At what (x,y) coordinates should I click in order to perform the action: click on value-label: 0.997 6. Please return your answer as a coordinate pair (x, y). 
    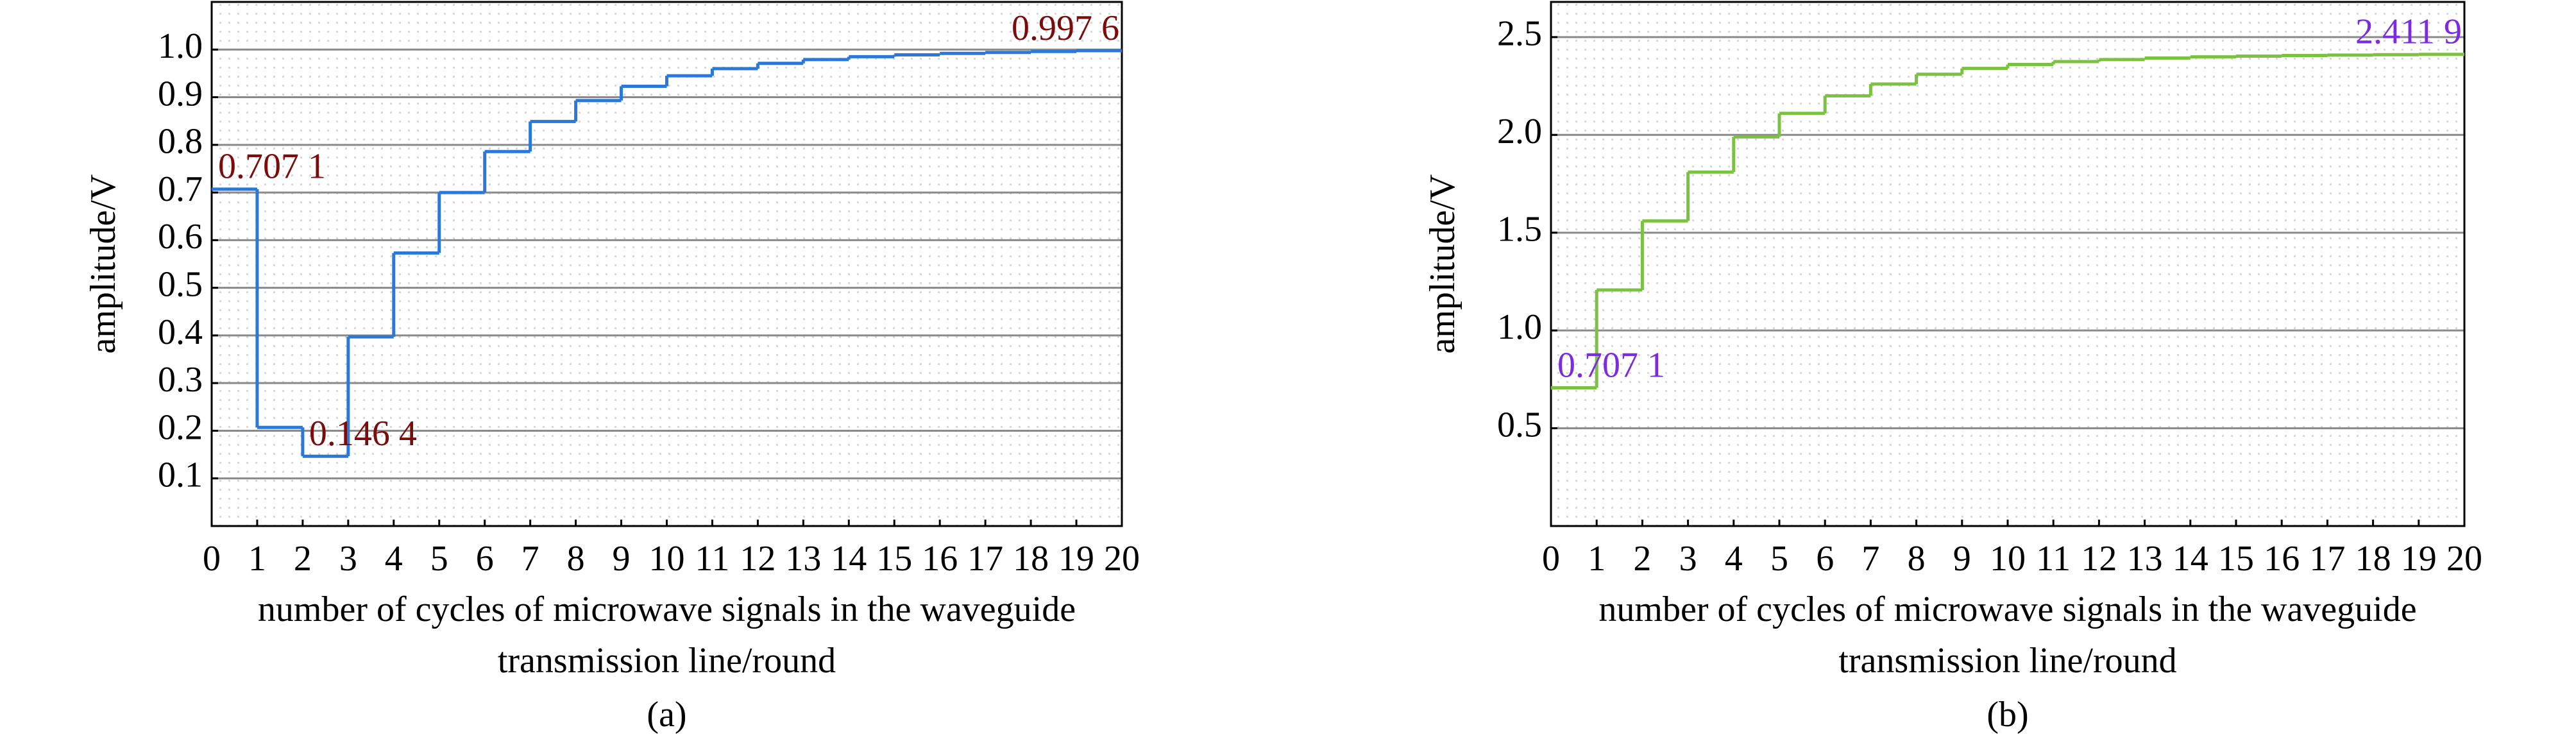
    Looking at the image, I should click on (1065, 28).